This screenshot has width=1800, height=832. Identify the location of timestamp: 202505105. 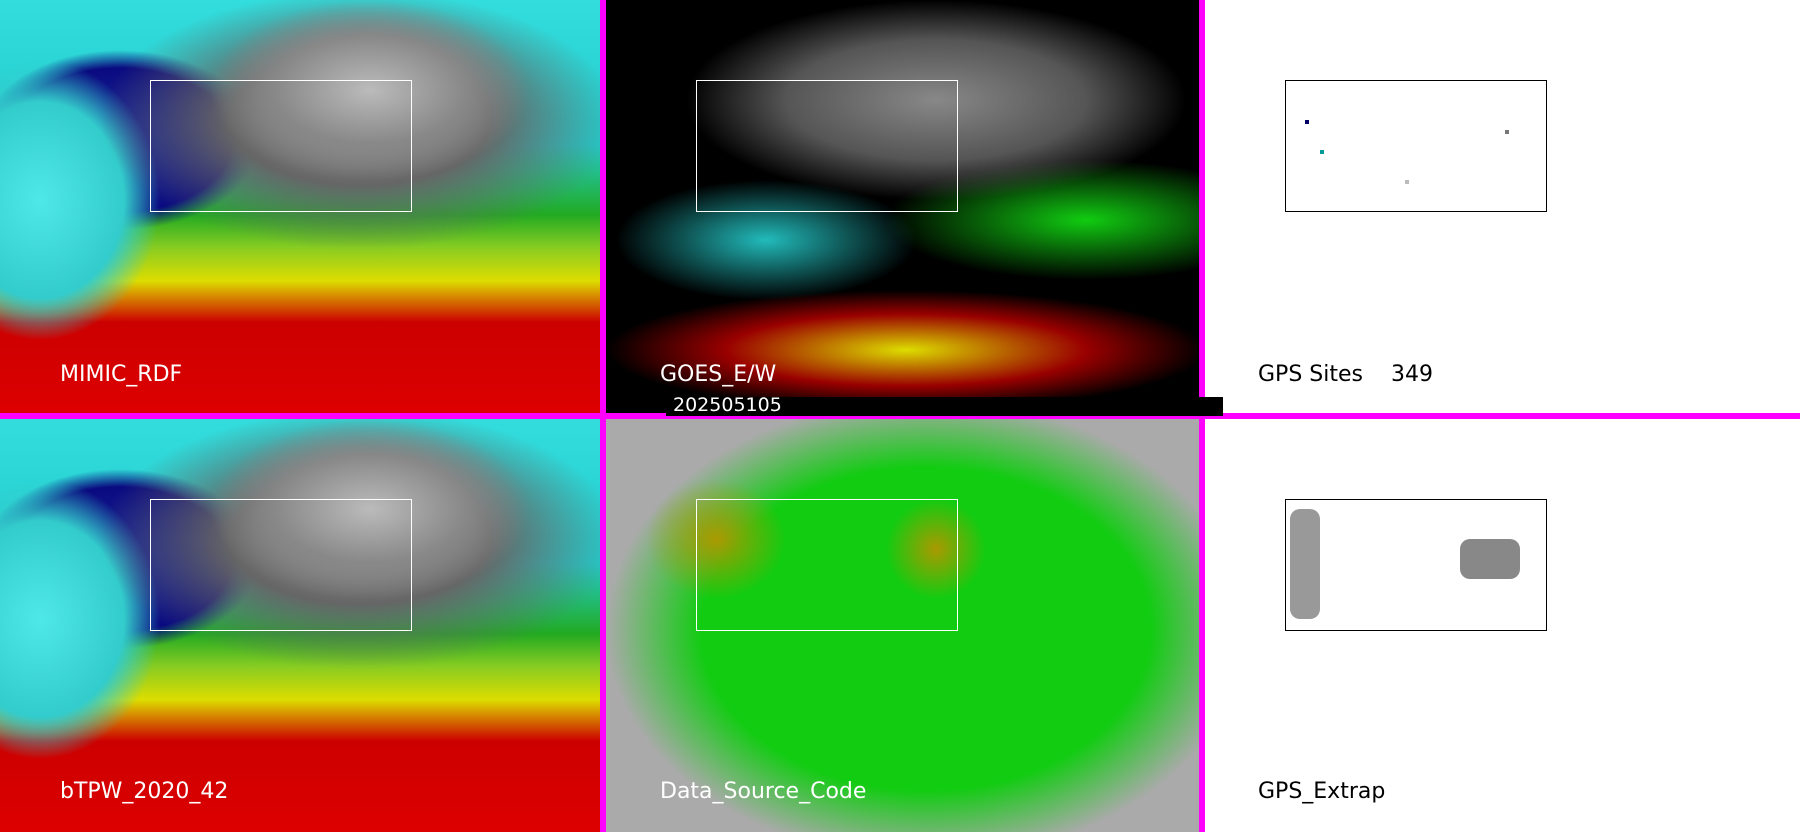
(727, 405).